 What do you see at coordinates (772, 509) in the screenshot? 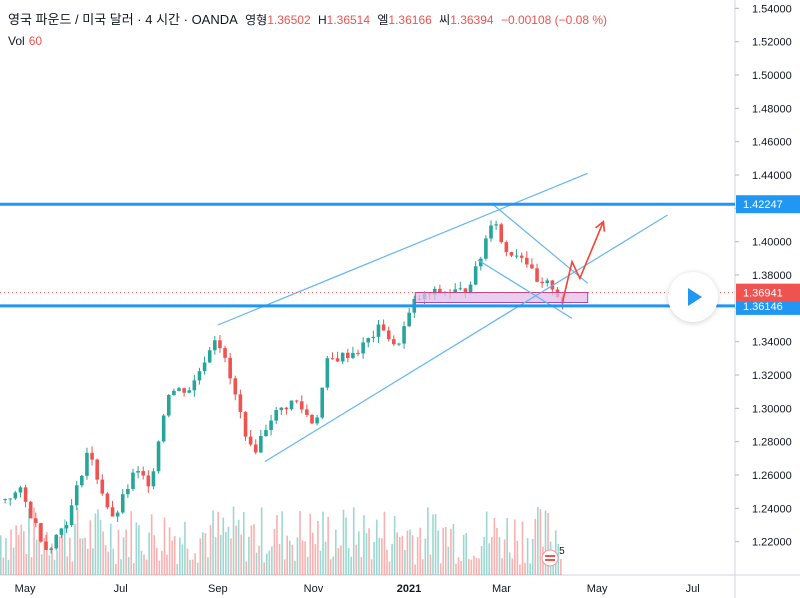
I see `y-tick-label: 1.24000` at bounding box center [772, 509].